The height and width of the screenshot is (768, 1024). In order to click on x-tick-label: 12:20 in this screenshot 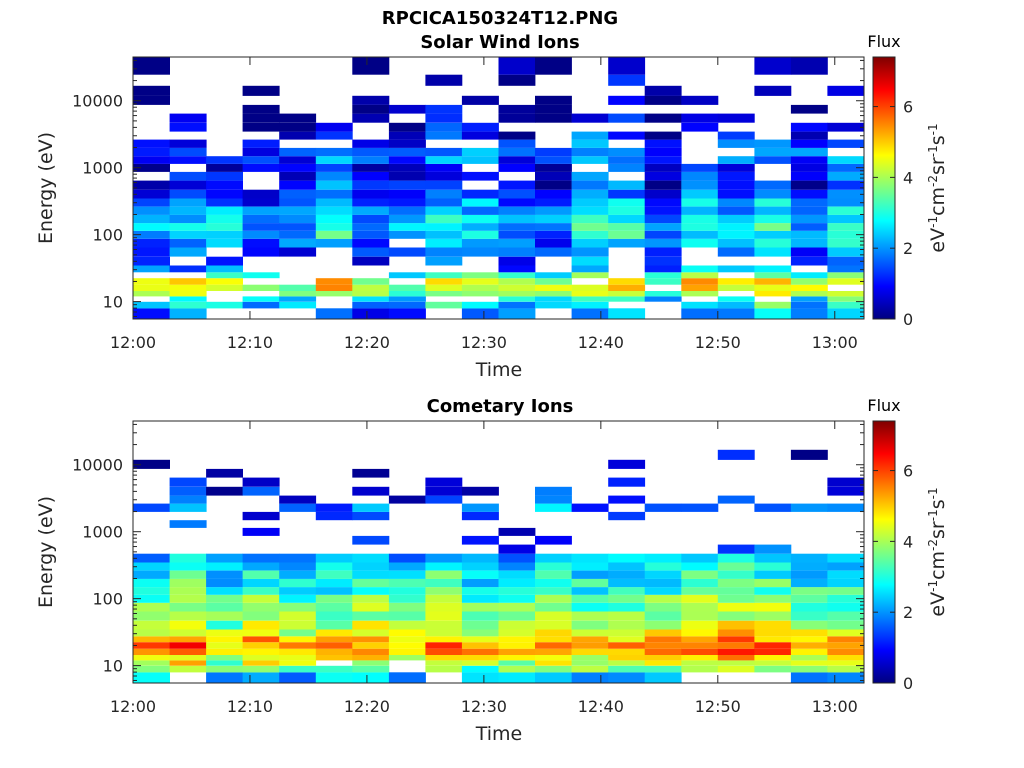, I will do `click(367, 706)`.